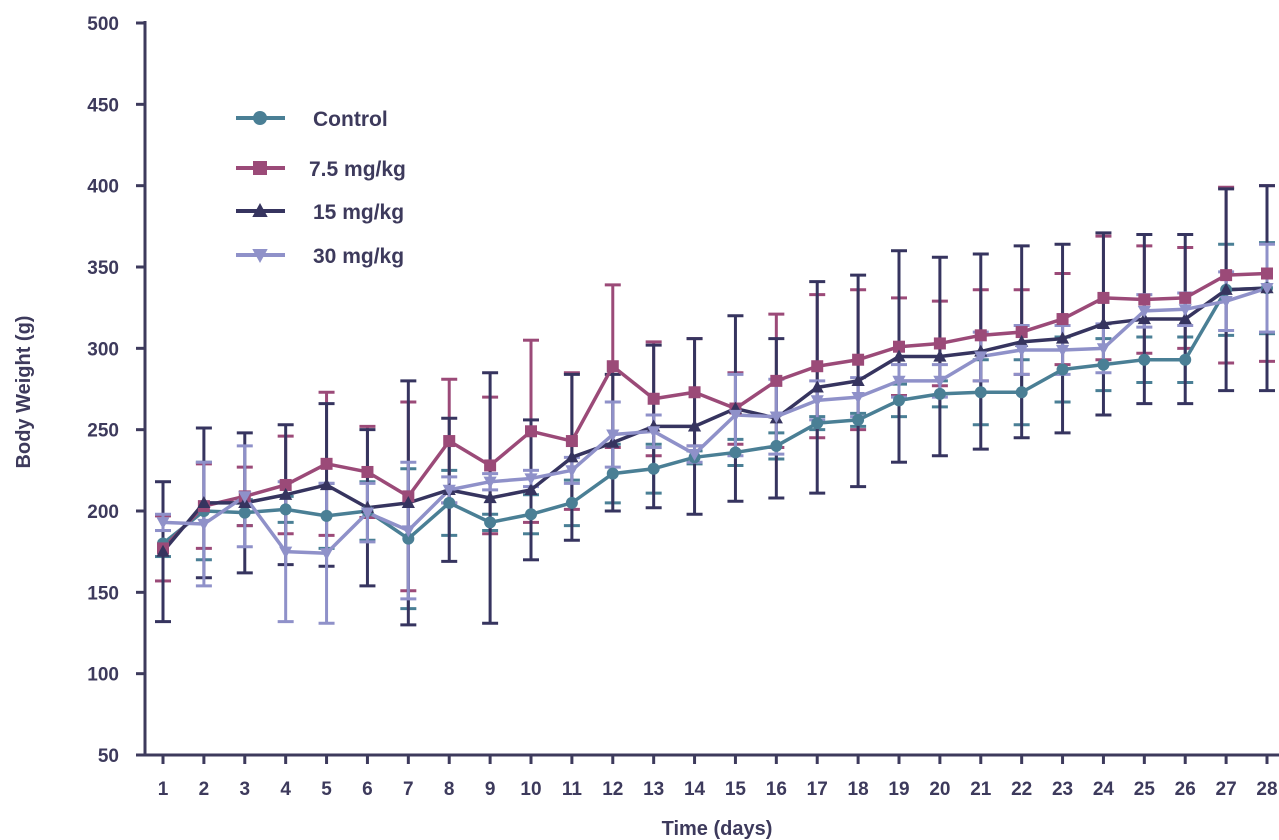 This screenshot has height=840, width=1279. Describe the element at coordinates (981, 789) in the screenshot. I see `x-tick-label: 21` at that location.